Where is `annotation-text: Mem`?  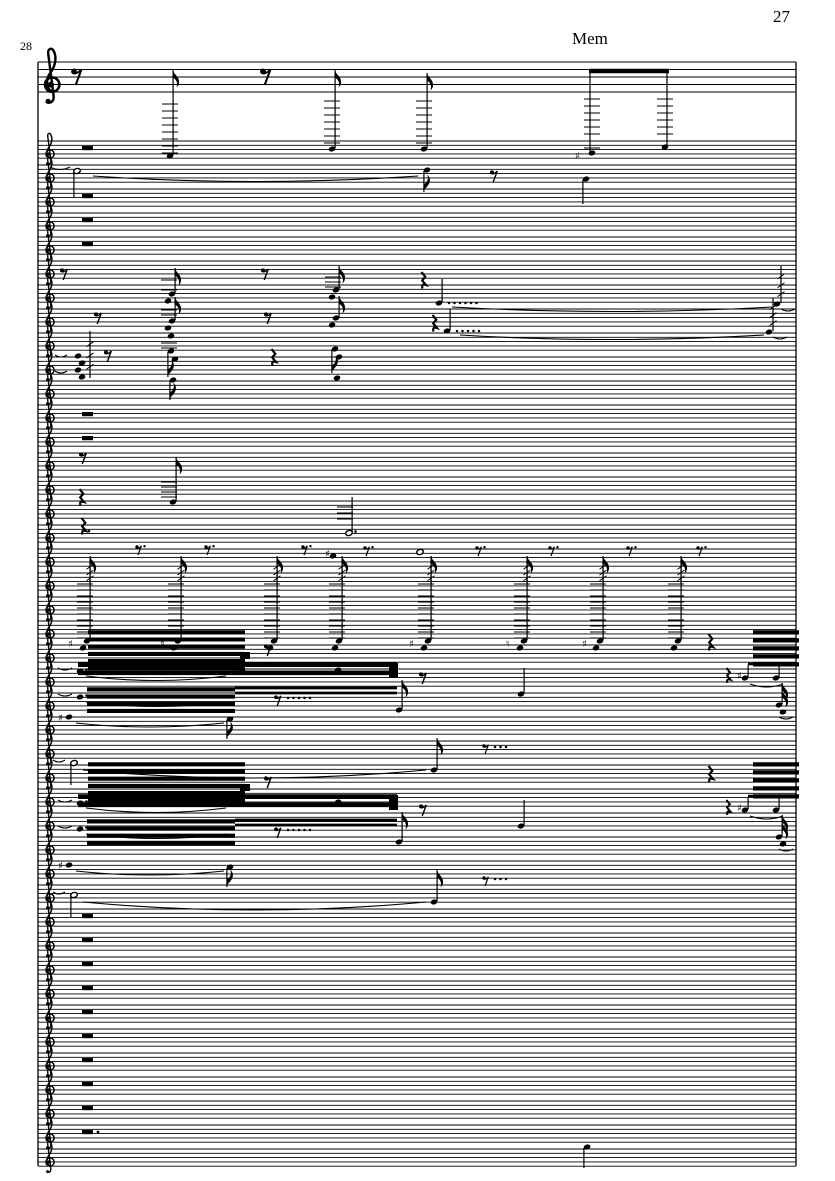 annotation-text: Mem is located at coordinates (590, 38).